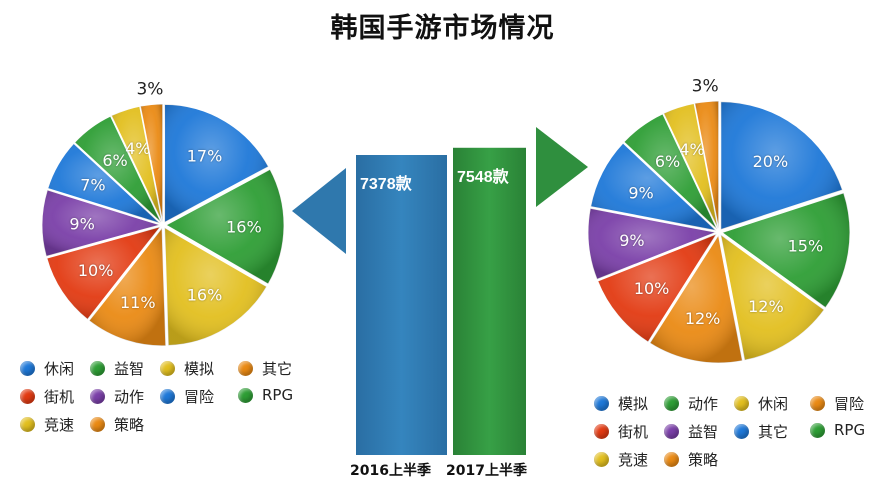 The width and height of the screenshot is (885, 483). Describe the element at coordinates (138, 302) in the screenshot. I see `pie-label-其它: 11%` at that location.